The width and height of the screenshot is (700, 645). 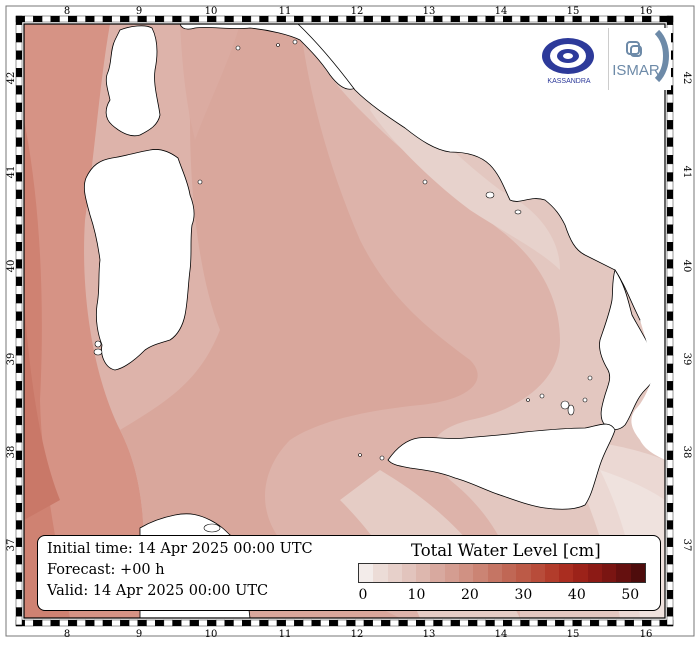 I want to click on latitude-labels-left: 42 41 40 39 38 37, so click(x=11, y=312).